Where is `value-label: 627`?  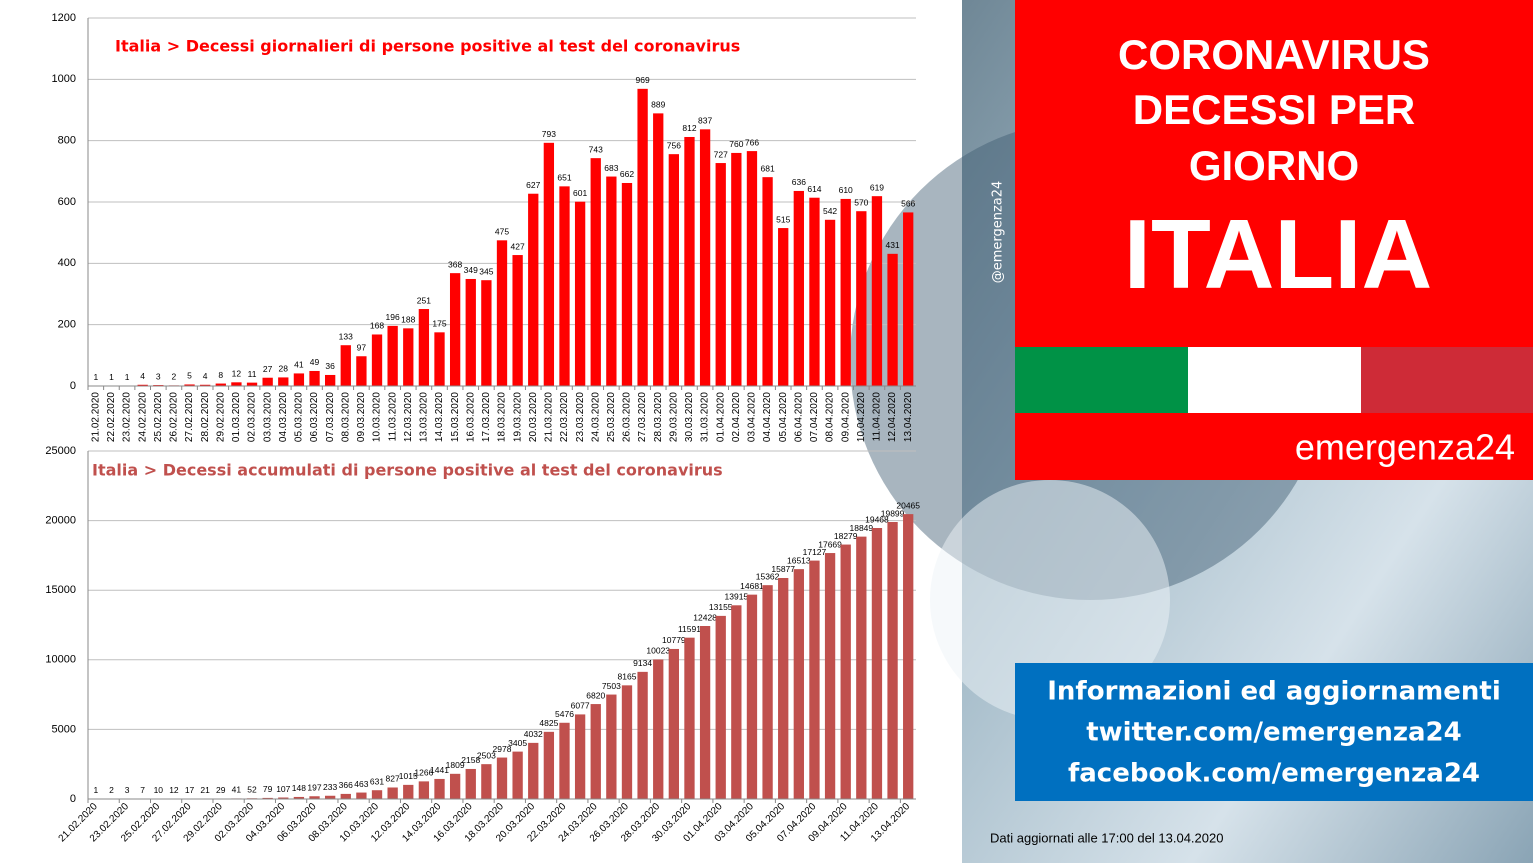 value-label: 627 is located at coordinates (533, 185).